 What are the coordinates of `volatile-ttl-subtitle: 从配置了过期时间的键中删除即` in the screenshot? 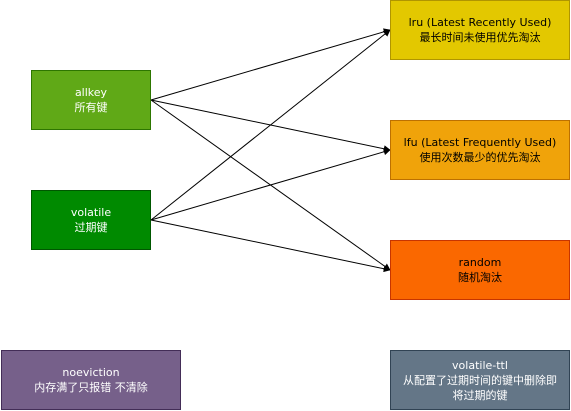 It's located at (480, 380).